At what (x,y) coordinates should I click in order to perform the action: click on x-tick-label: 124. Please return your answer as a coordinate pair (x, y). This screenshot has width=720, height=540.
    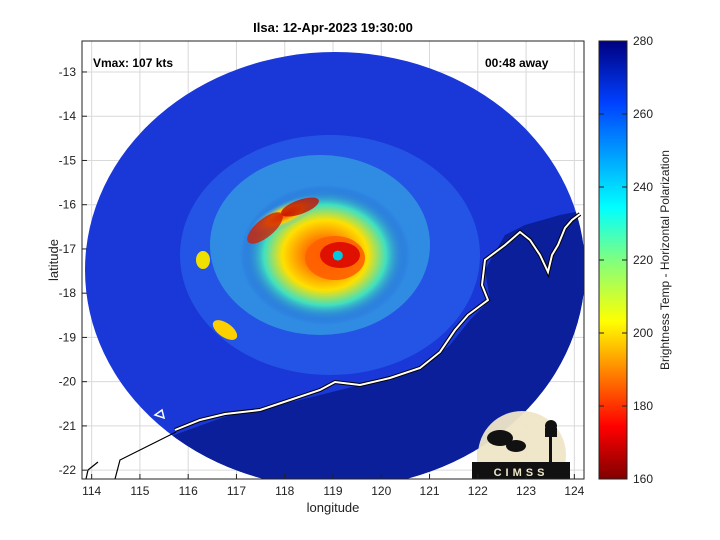
    Looking at the image, I should click on (574, 491).